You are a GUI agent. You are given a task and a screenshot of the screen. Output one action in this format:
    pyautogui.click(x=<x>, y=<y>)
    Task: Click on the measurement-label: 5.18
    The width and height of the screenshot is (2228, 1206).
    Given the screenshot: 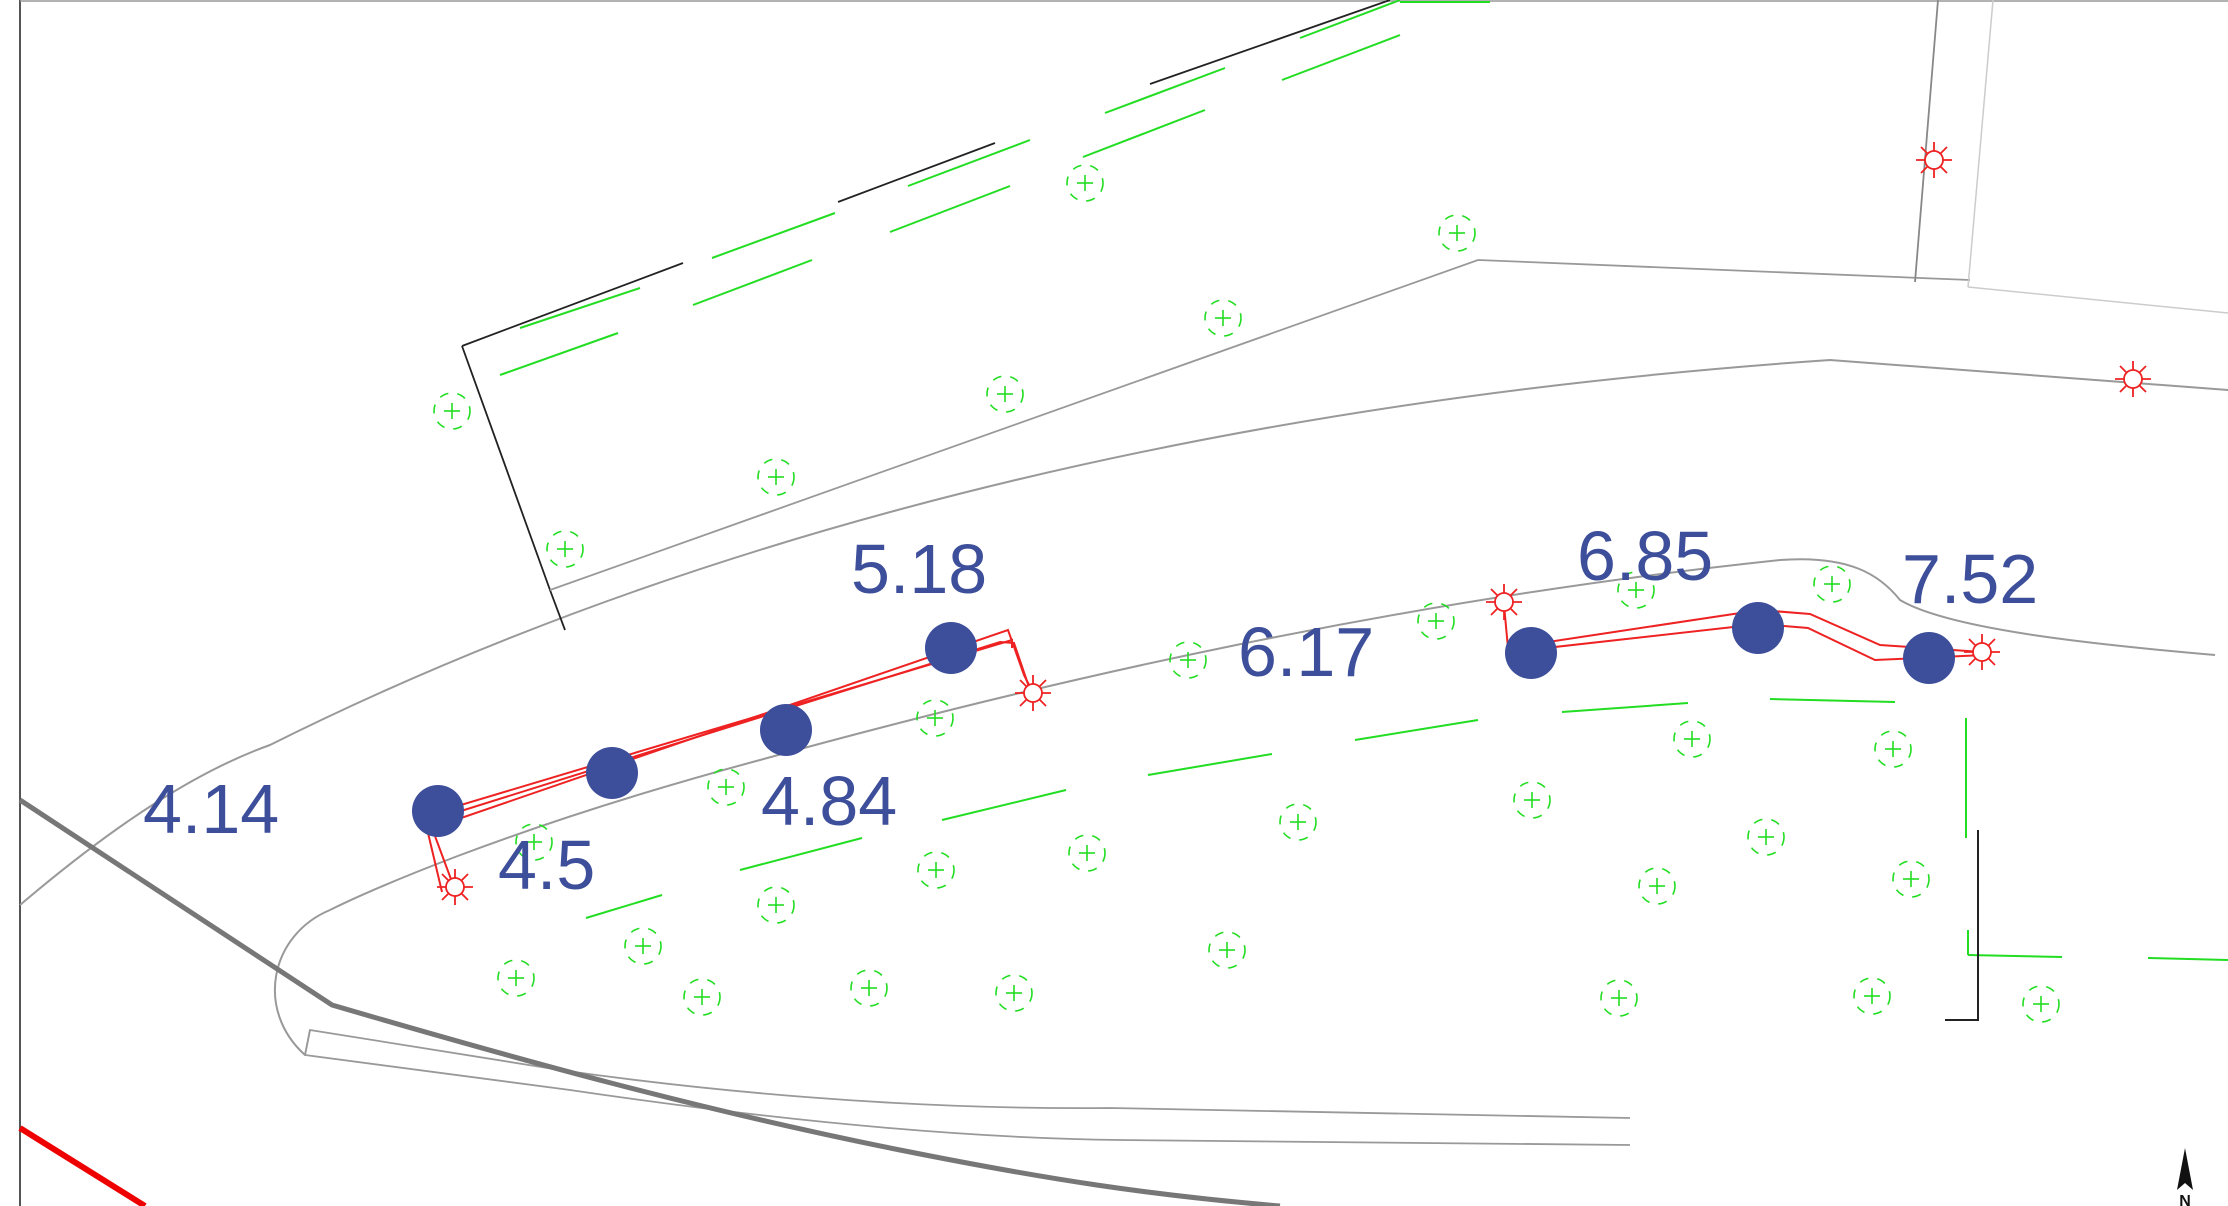 What is the action you would take?
    pyautogui.click(x=919, y=569)
    